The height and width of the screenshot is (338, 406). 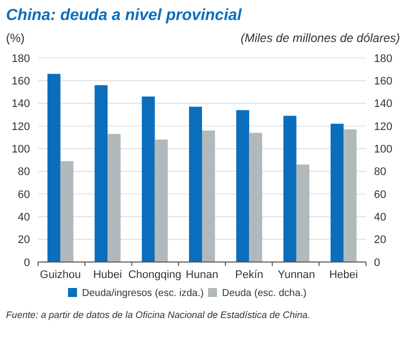 I want to click on y2-tick-label: 20, so click(x=380, y=240).